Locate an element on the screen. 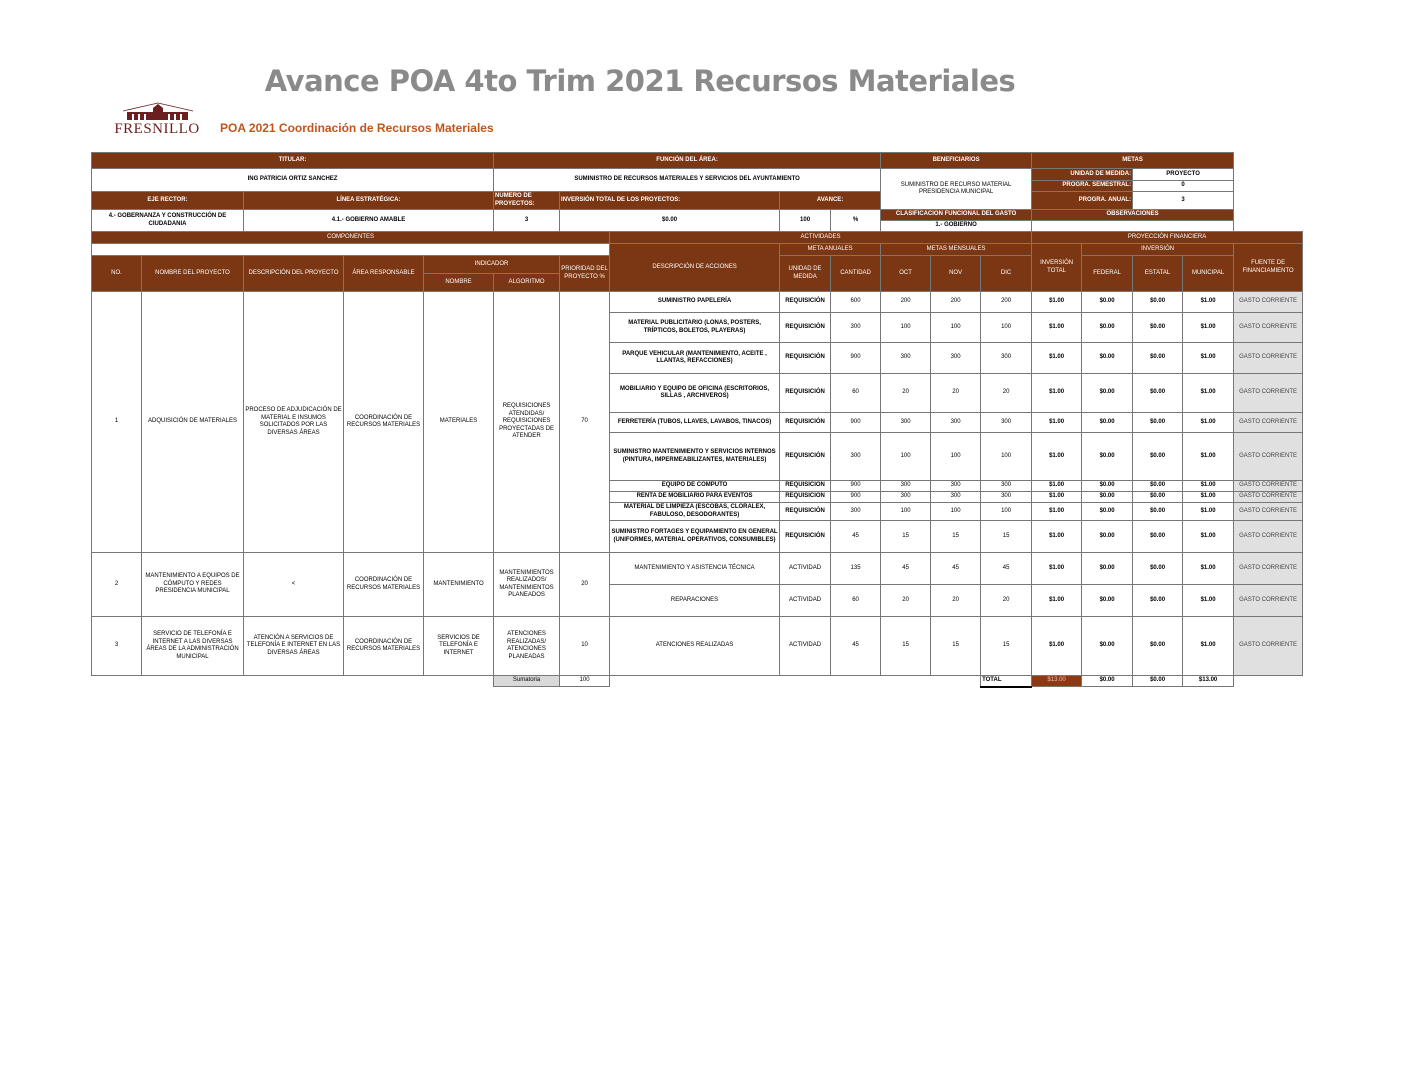 The image size is (1408, 1088). project-no: 1 is located at coordinates (116, 422).